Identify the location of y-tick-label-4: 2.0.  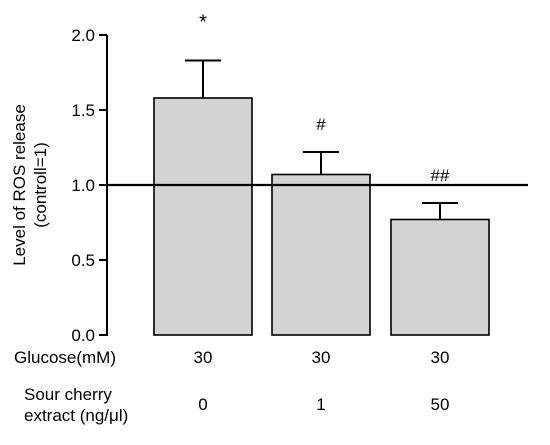
(83, 35).